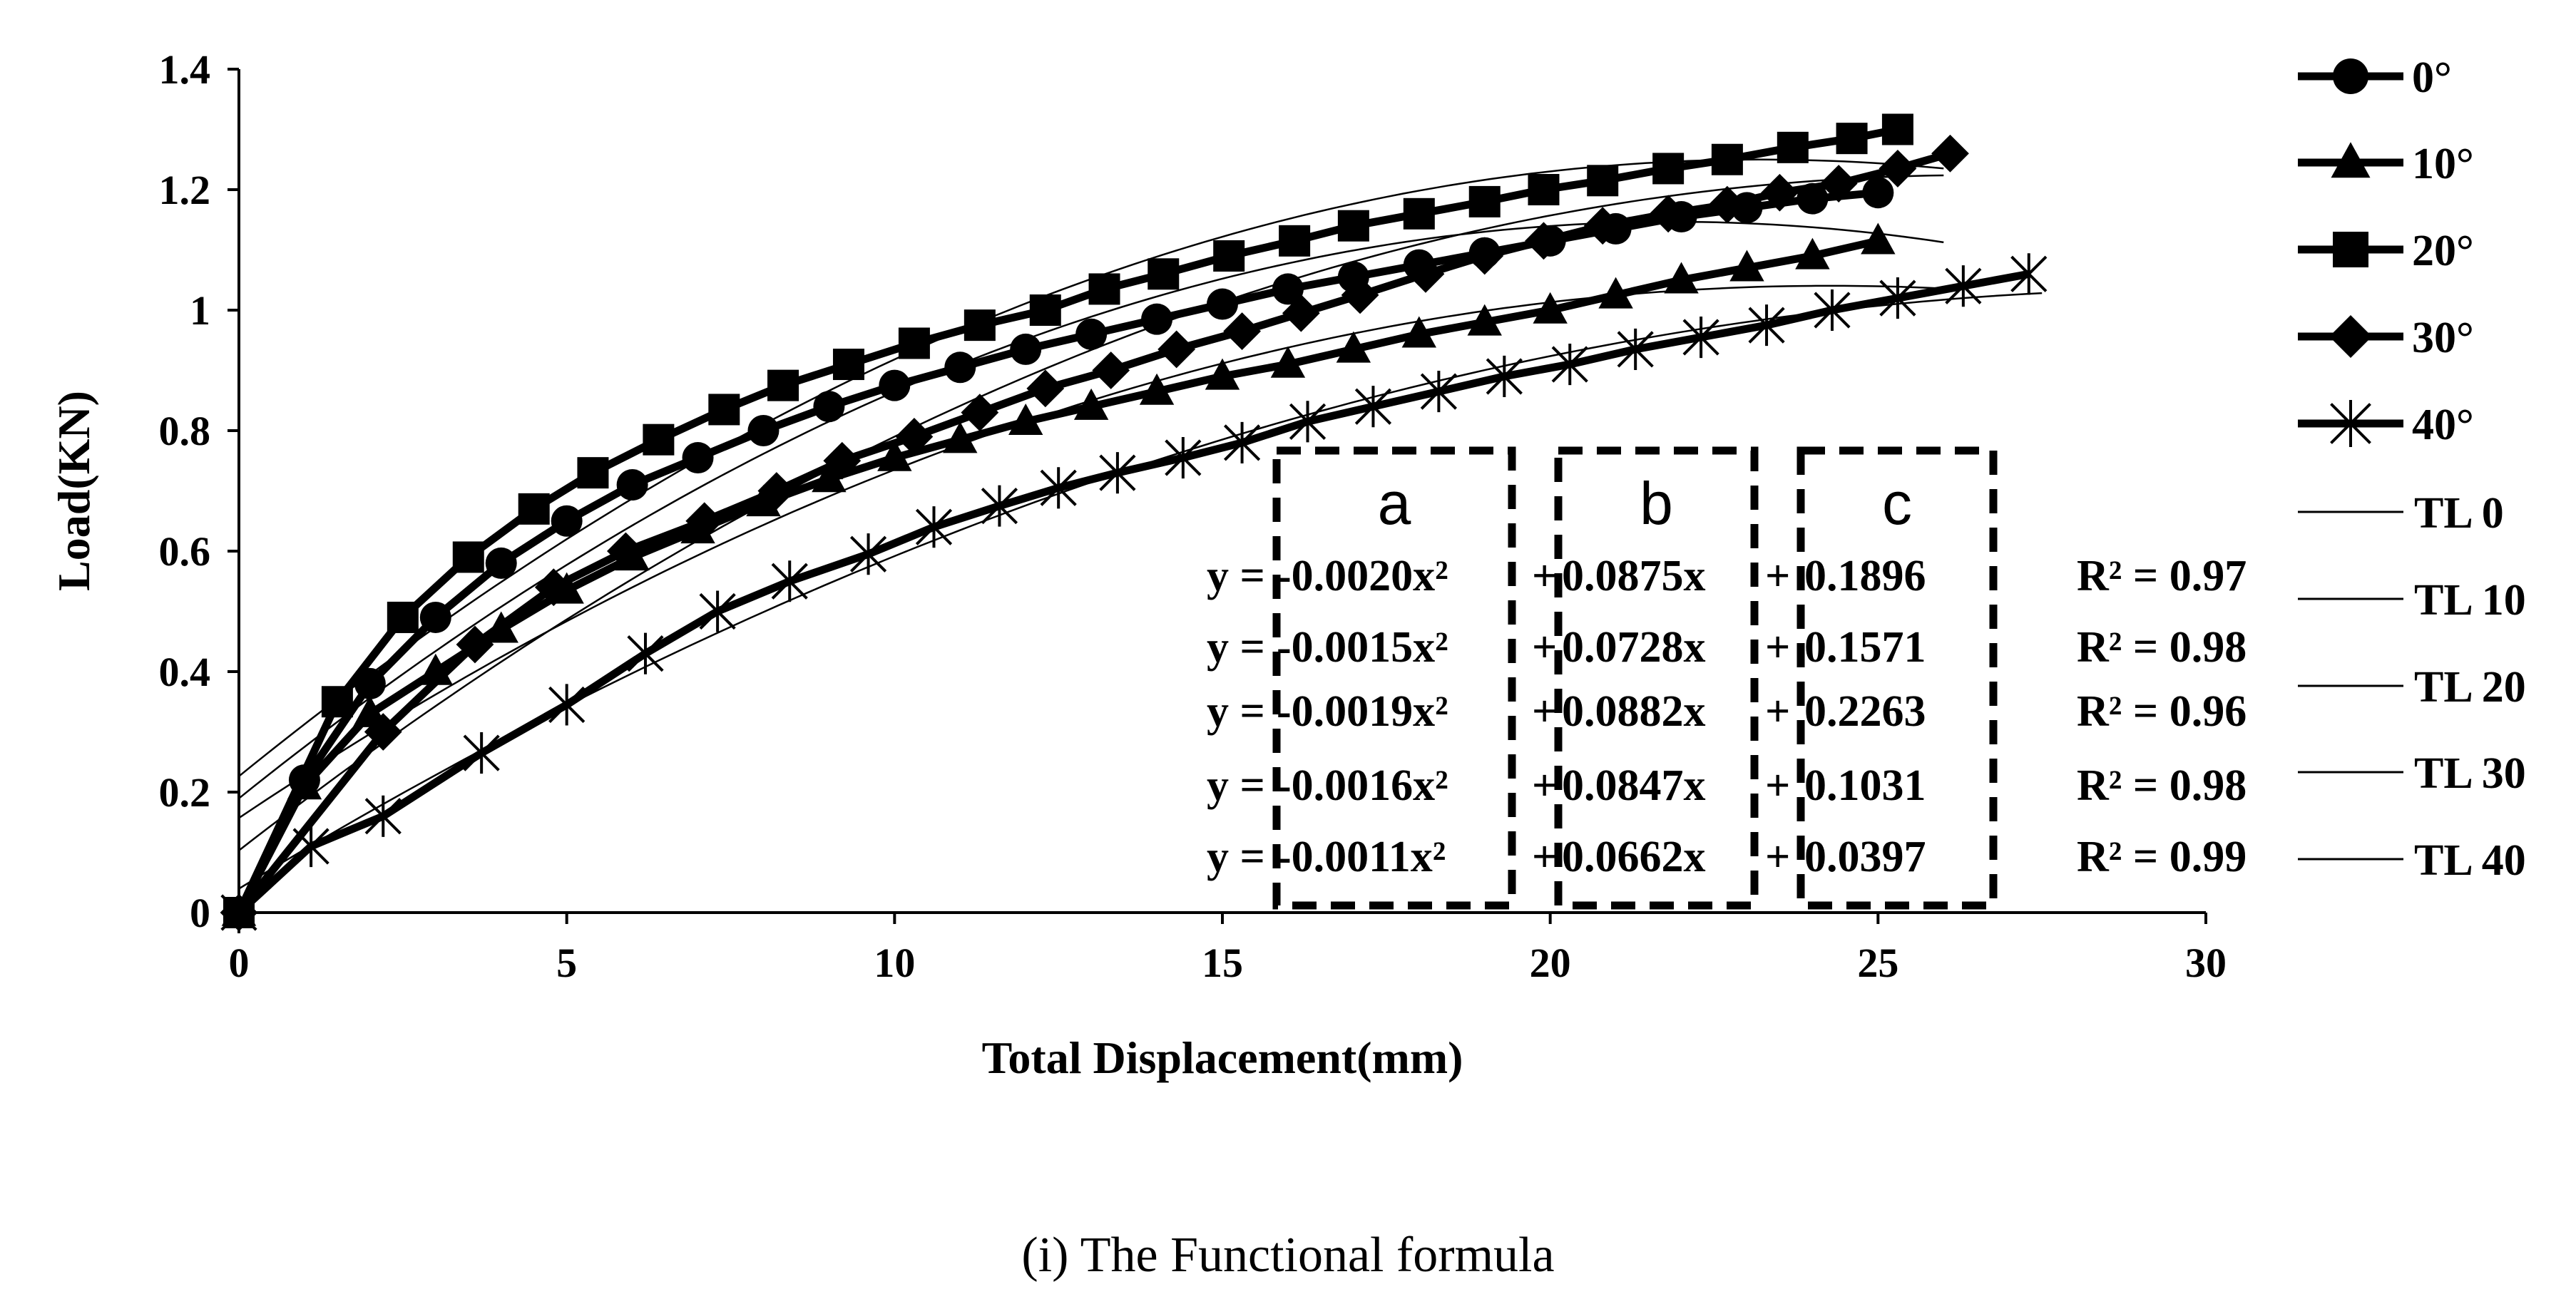  I want to click on legend-item-trendline: TL 20, so click(2412, 687).